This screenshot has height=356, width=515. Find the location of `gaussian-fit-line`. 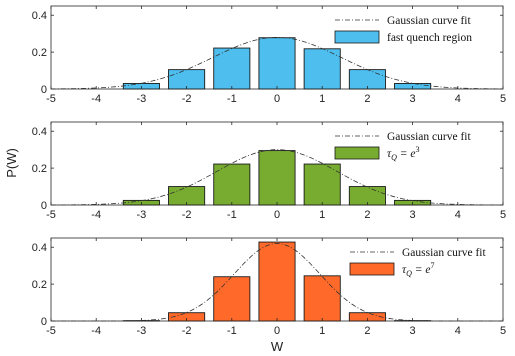

gaussian-fit-line is located at coordinates (277, 63).